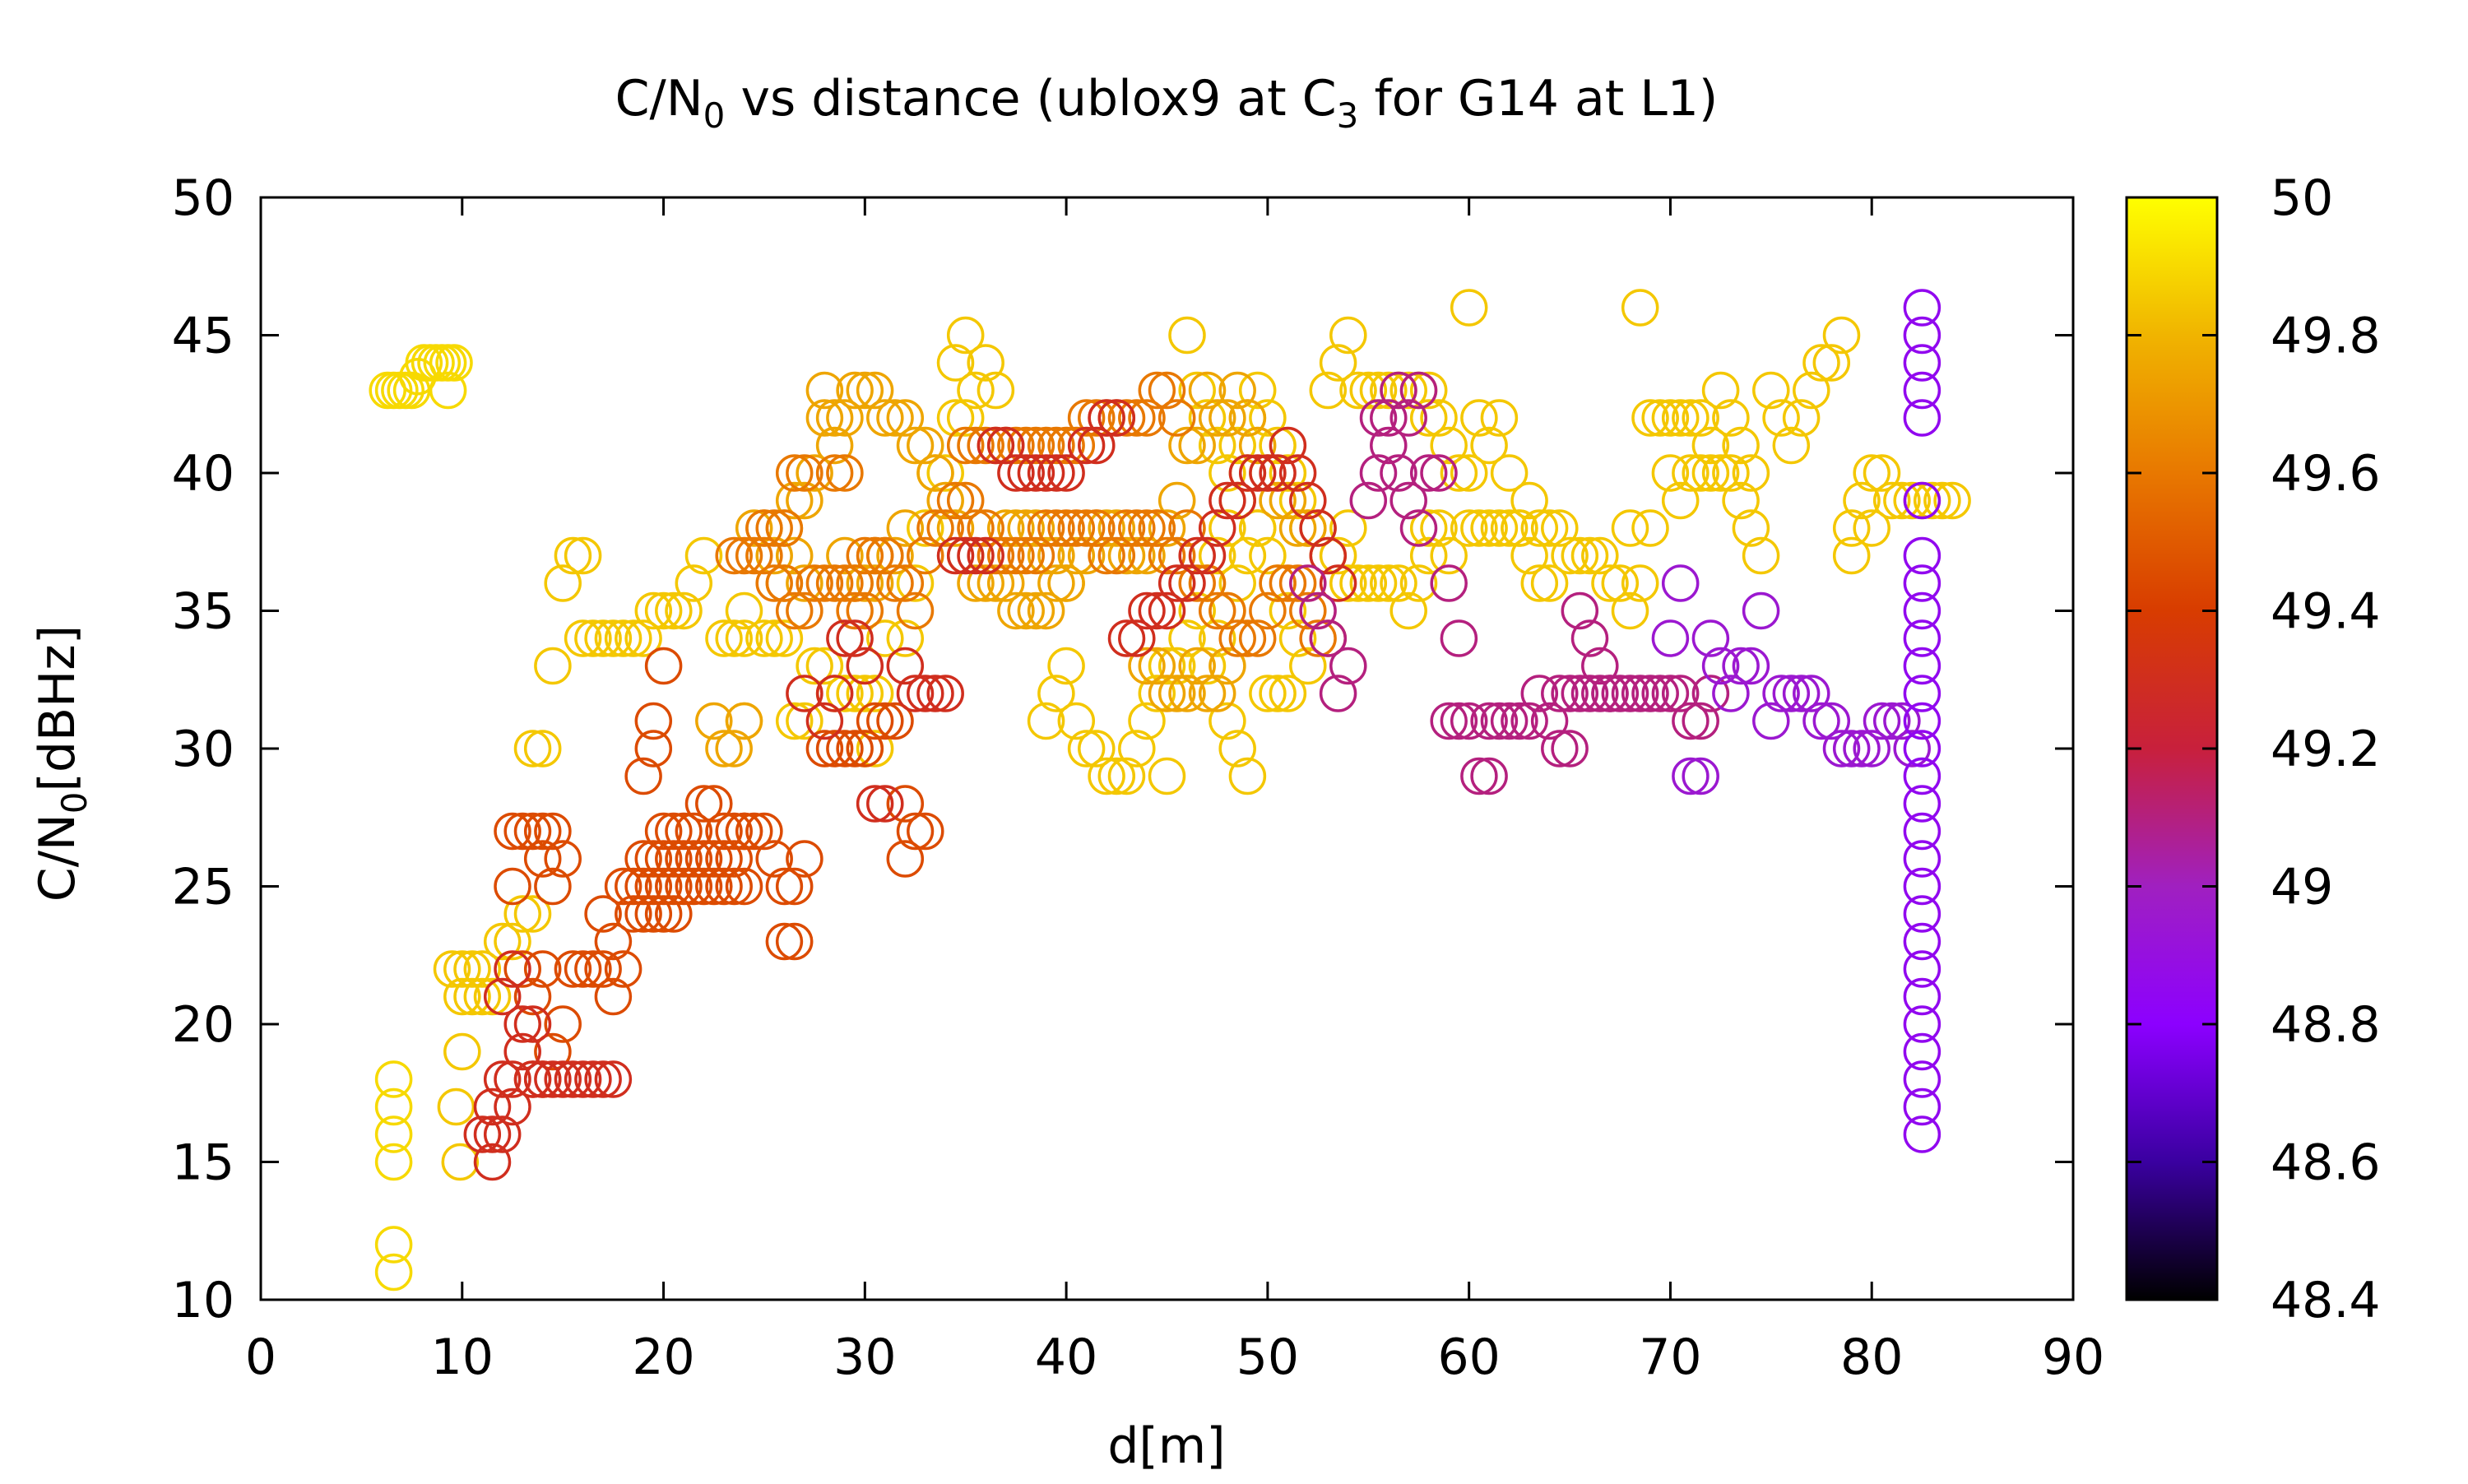 This screenshot has width=2468, height=1484. What do you see at coordinates (2172, 748) in the screenshot?
I see `colorbar-gradient` at bounding box center [2172, 748].